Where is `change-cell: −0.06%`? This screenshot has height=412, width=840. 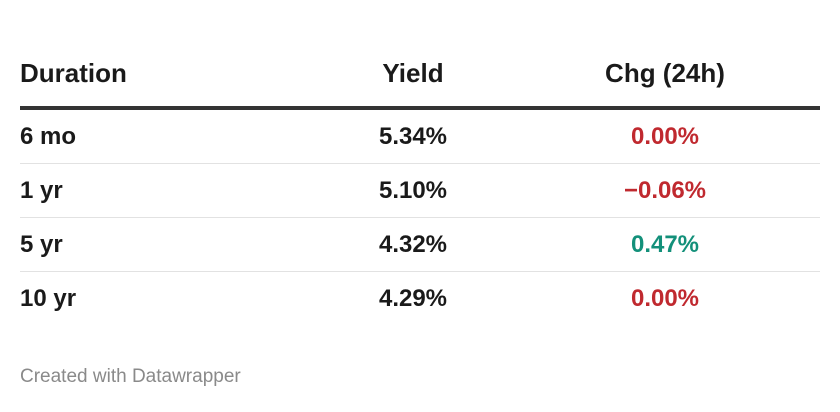
change-cell: −0.06% is located at coordinates (665, 190).